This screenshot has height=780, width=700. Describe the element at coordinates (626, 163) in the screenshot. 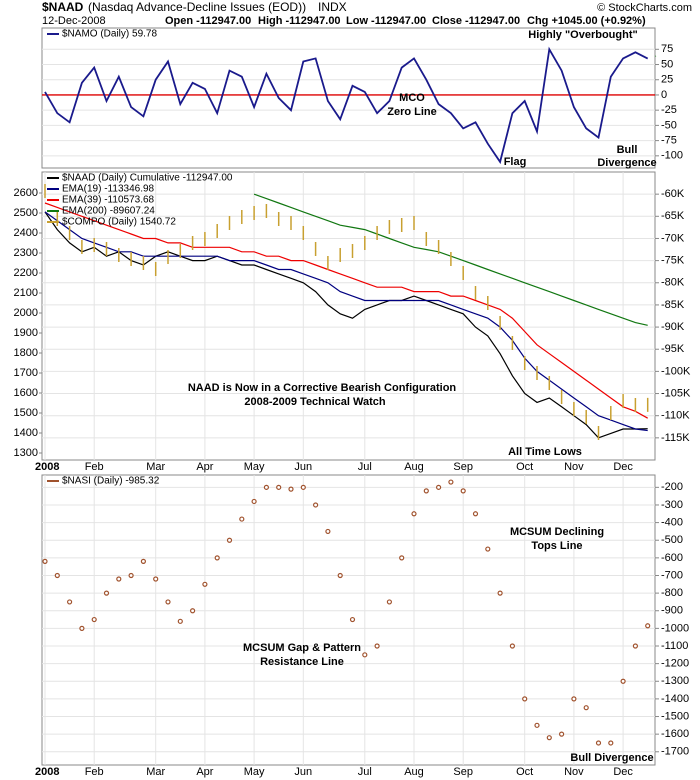

I see `annotation: Divergence` at that location.